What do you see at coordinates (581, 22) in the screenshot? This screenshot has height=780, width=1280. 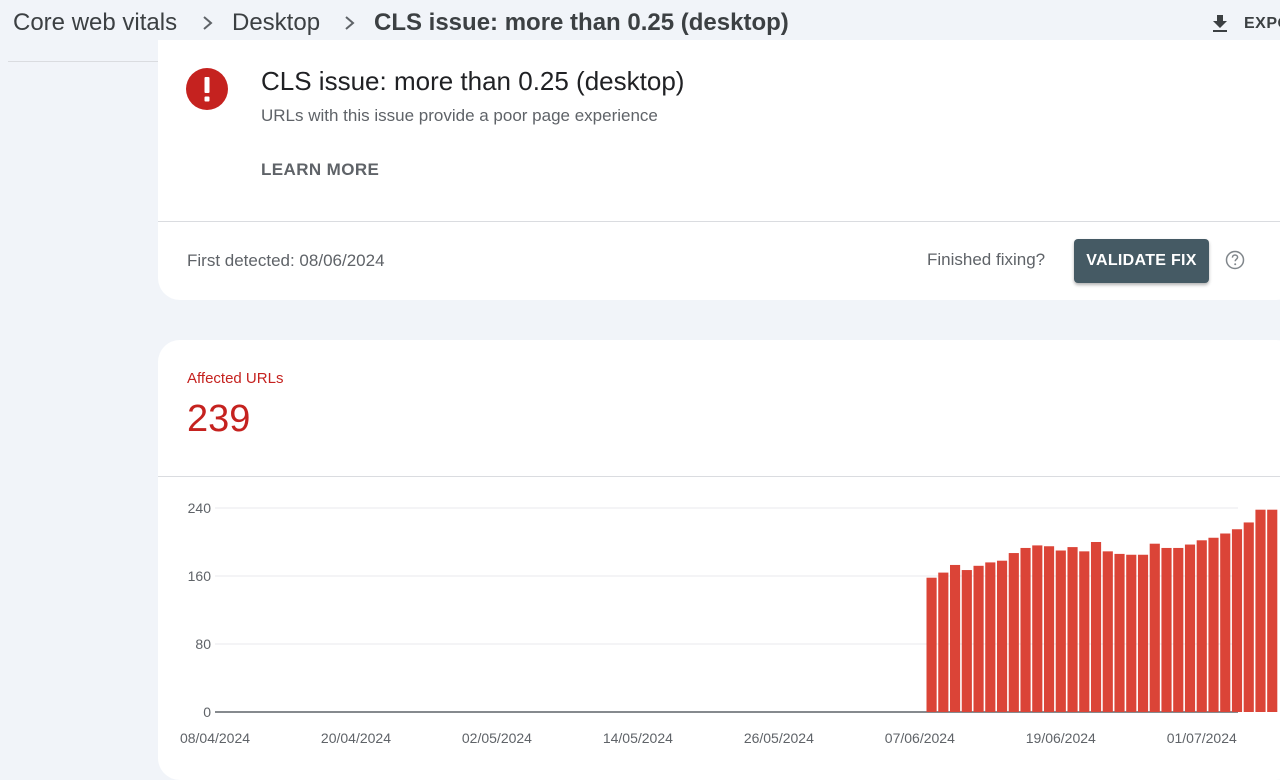 I see `breadcrumb-current: CLS issue: more than 0.25 (desktop)` at bounding box center [581, 22].